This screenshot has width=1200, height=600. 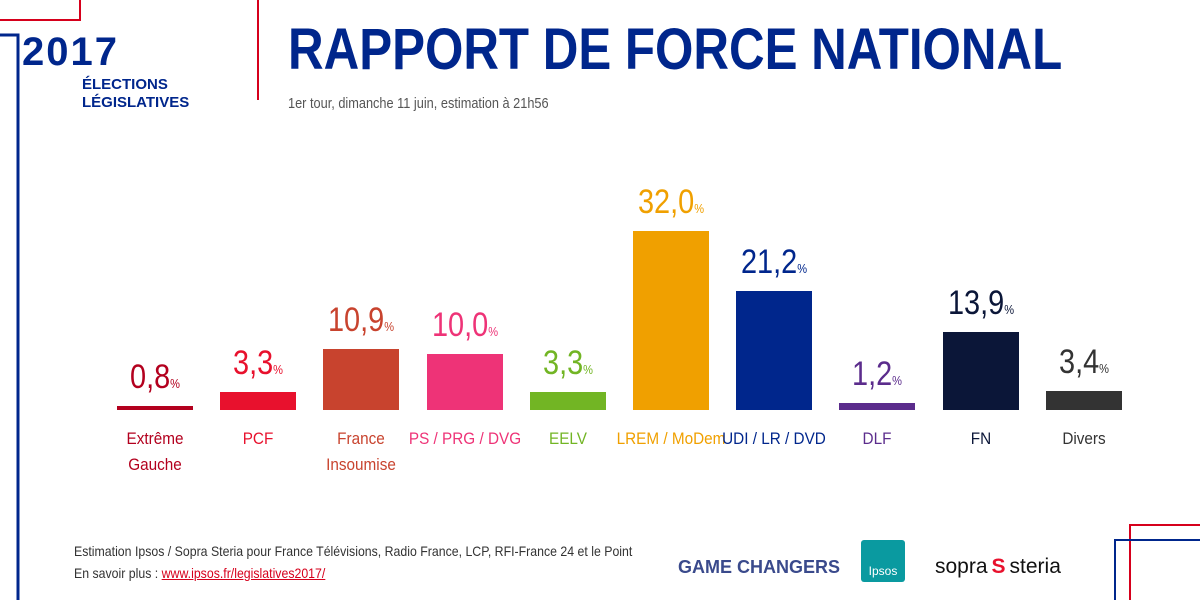 I want to click on sopra: sopra, so click(x=961, y=566).